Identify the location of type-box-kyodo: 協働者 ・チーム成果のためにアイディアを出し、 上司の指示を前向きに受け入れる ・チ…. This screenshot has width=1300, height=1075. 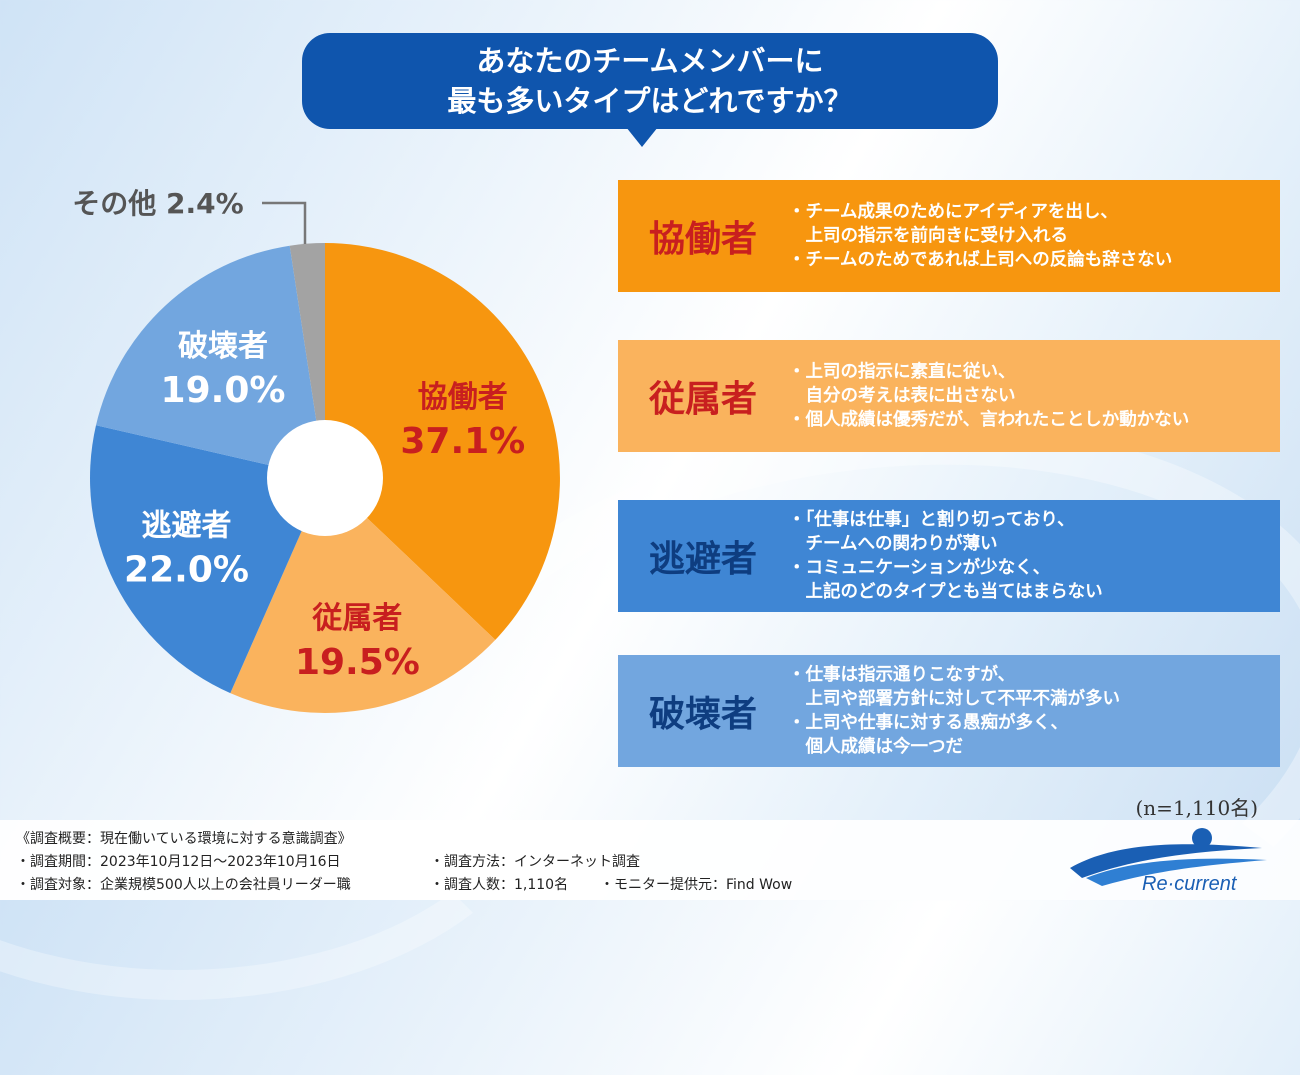
(949, 236).